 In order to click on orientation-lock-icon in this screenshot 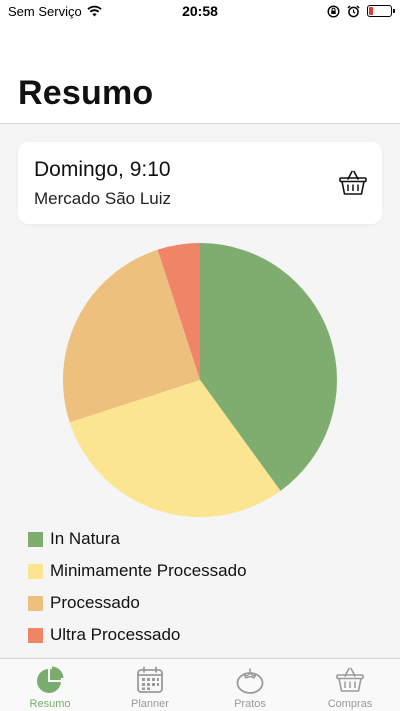, I will do `click(333, 11)`.